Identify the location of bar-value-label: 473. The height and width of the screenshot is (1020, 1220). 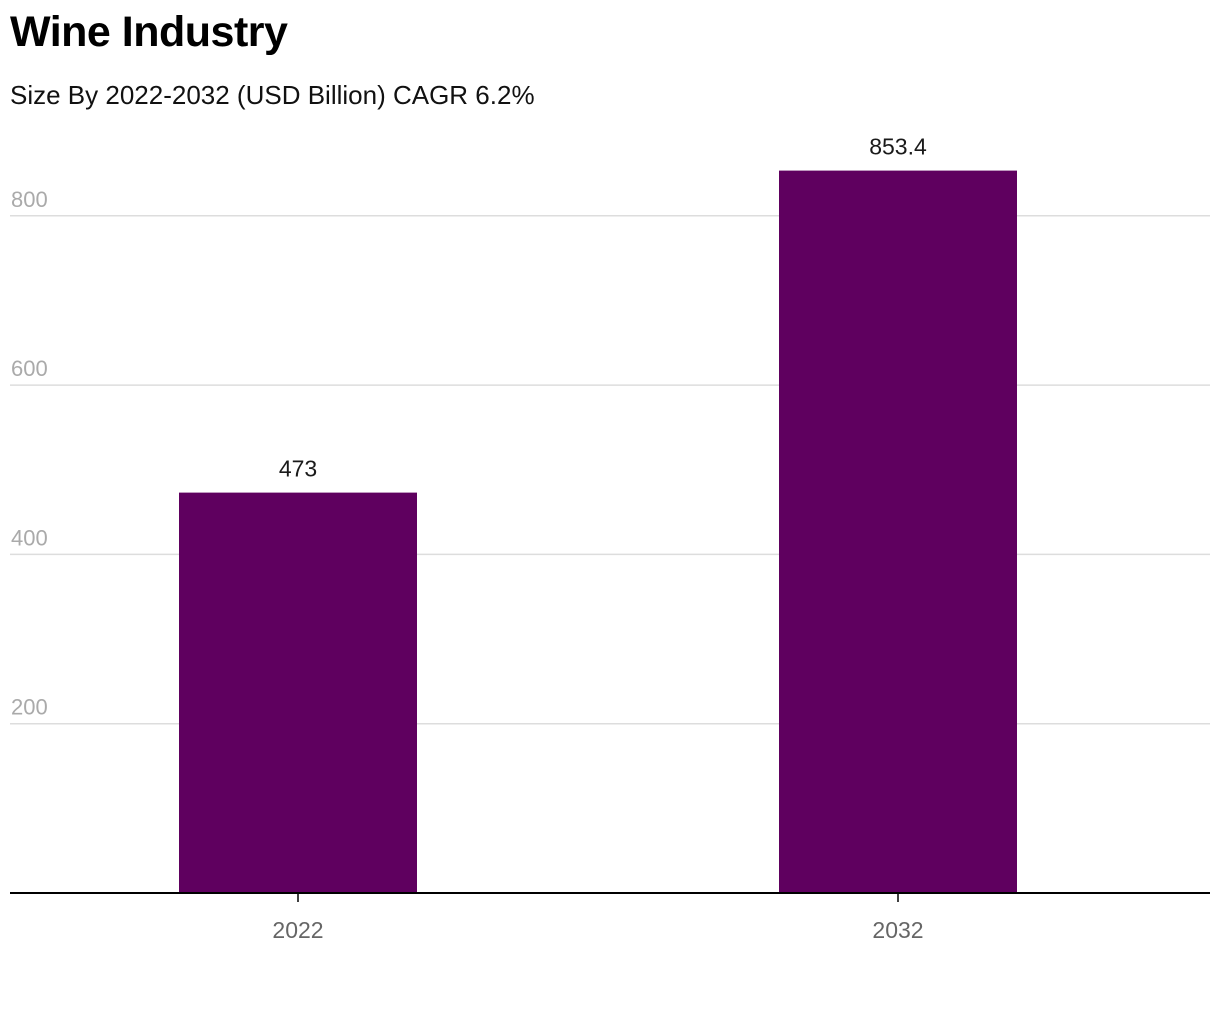
(298, 469).